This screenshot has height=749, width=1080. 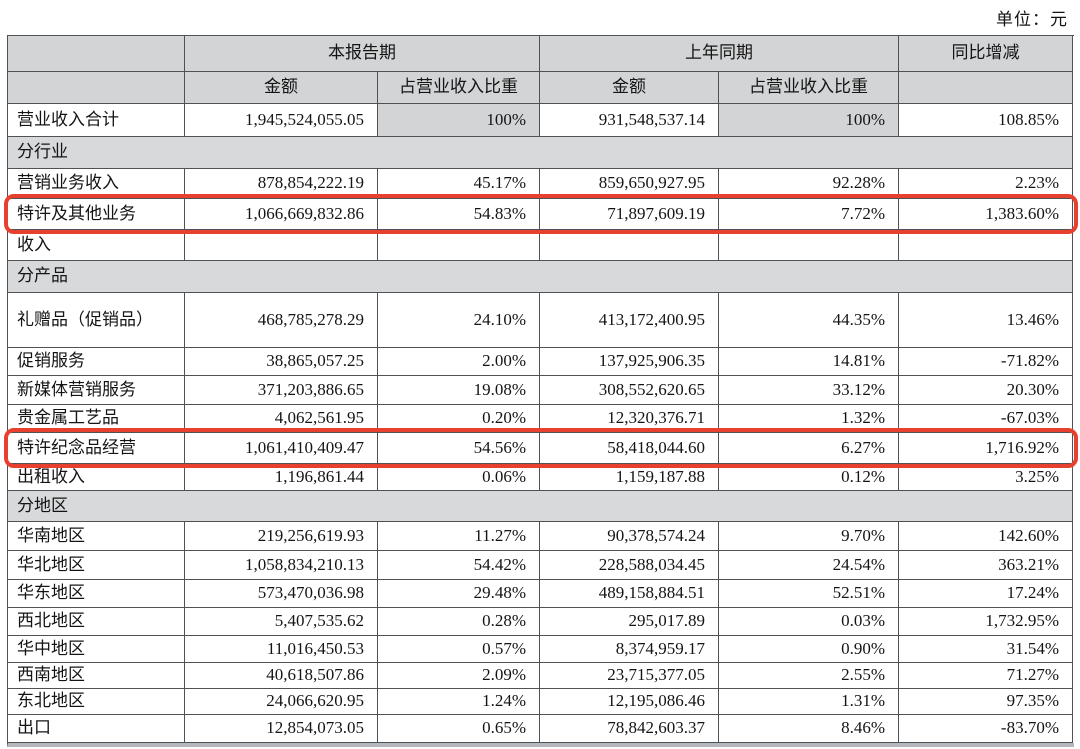 What do you see at coordinates (719, 54) in the screenshot?
I see `header-prior-period: 上年同期` at bounding box center [719, 54].